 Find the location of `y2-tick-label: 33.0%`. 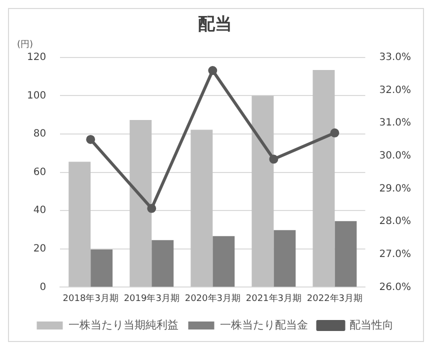

y2-tick-label: 33.0% is located at coordinates (395, 57).